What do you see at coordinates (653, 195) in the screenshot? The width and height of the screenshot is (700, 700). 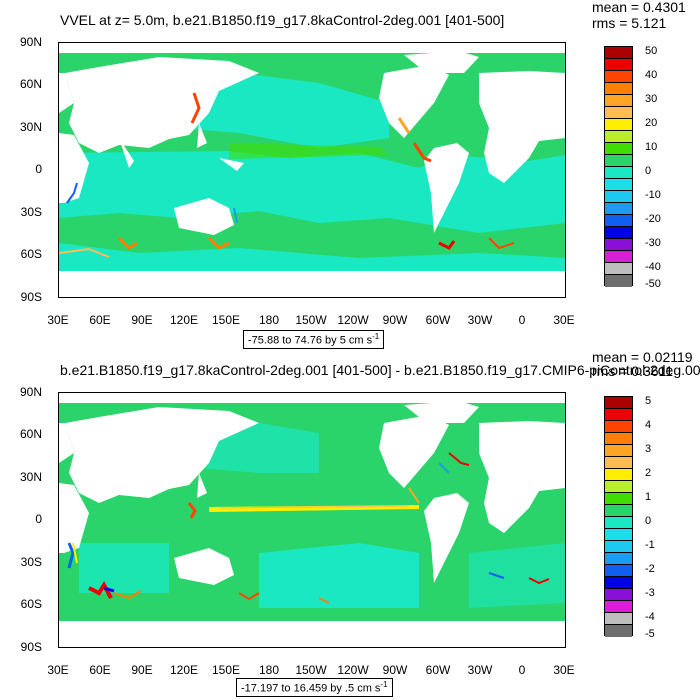 I see `colorbar-label: -10` at bounding box center [653, 195].